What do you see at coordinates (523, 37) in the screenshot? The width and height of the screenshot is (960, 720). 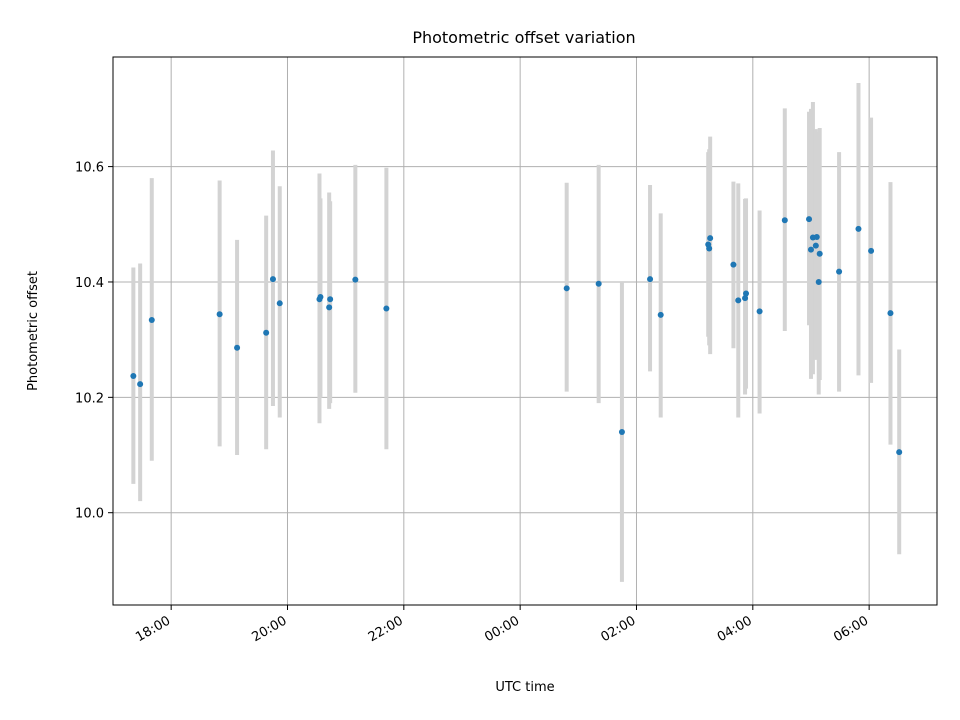 I see `chart-title: Photometric offset variation` at bounding box center [523, 37].